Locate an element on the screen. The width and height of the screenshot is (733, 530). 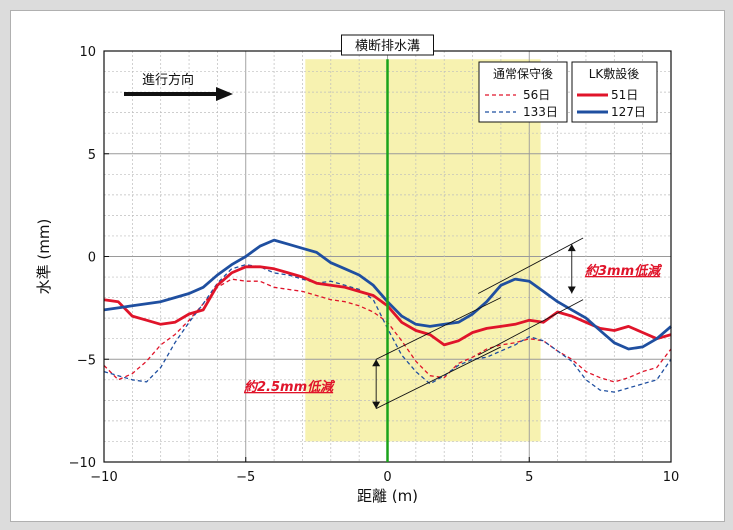
legend-group2-title: LK敷設後 is located at coordinates (614, 73).